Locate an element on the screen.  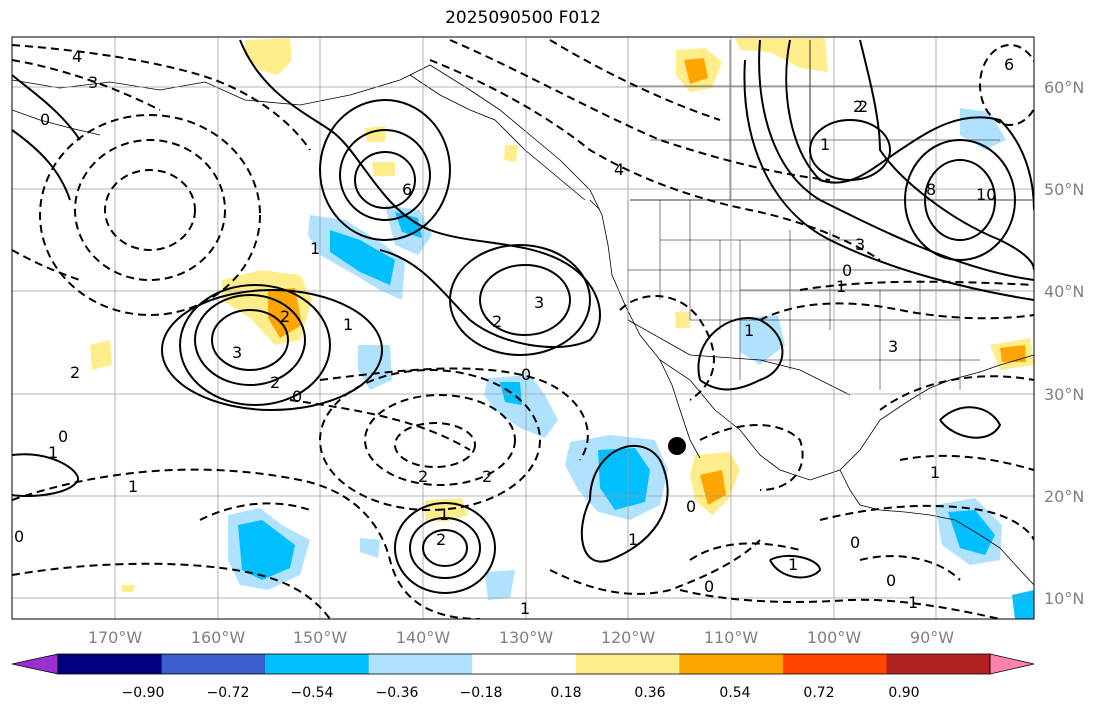
colorbar-tick-label: 0.18 is located at coordinates (565, 693).